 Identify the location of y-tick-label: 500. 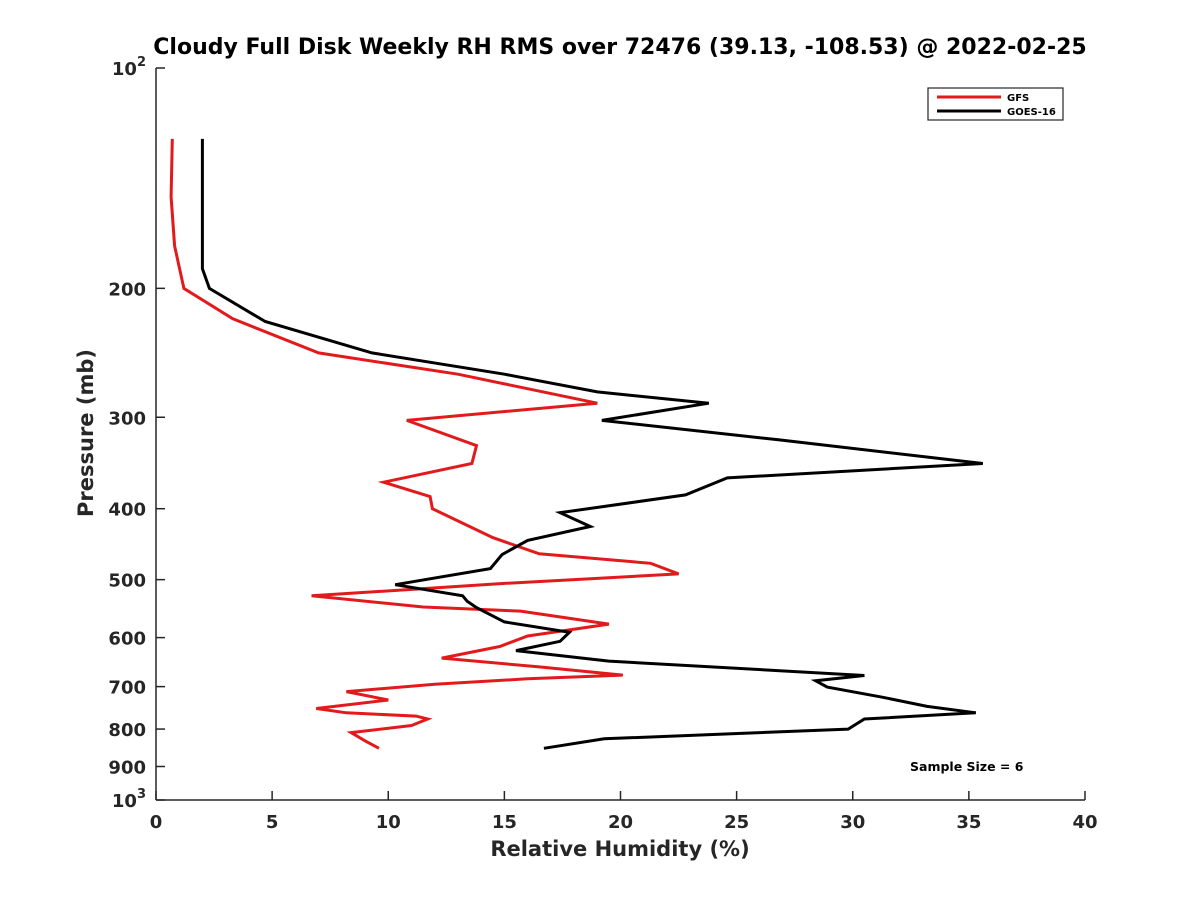
(127, 581).